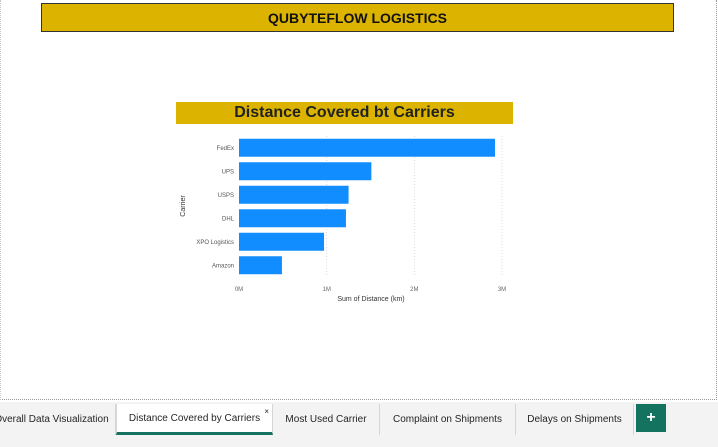 This screenshot has width=718, height=447. I want to click on tab-overall-data-visualization: Overall Data Visualization, so click(58, 419).